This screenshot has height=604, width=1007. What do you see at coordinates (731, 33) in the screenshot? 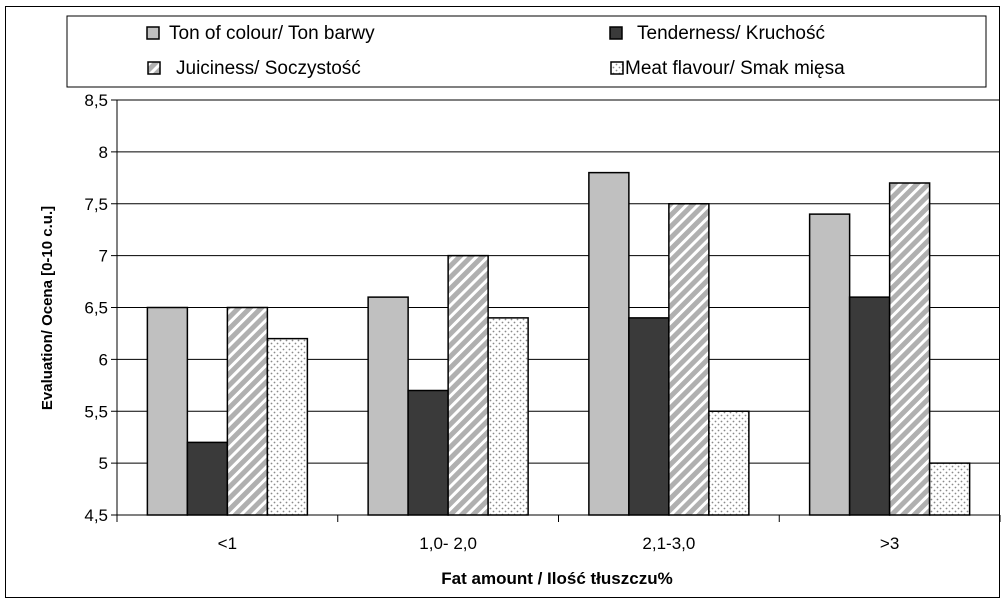
I see `legend-label-tenderness: Tenderness/ Kruchość` at bounding box center [731, 33].